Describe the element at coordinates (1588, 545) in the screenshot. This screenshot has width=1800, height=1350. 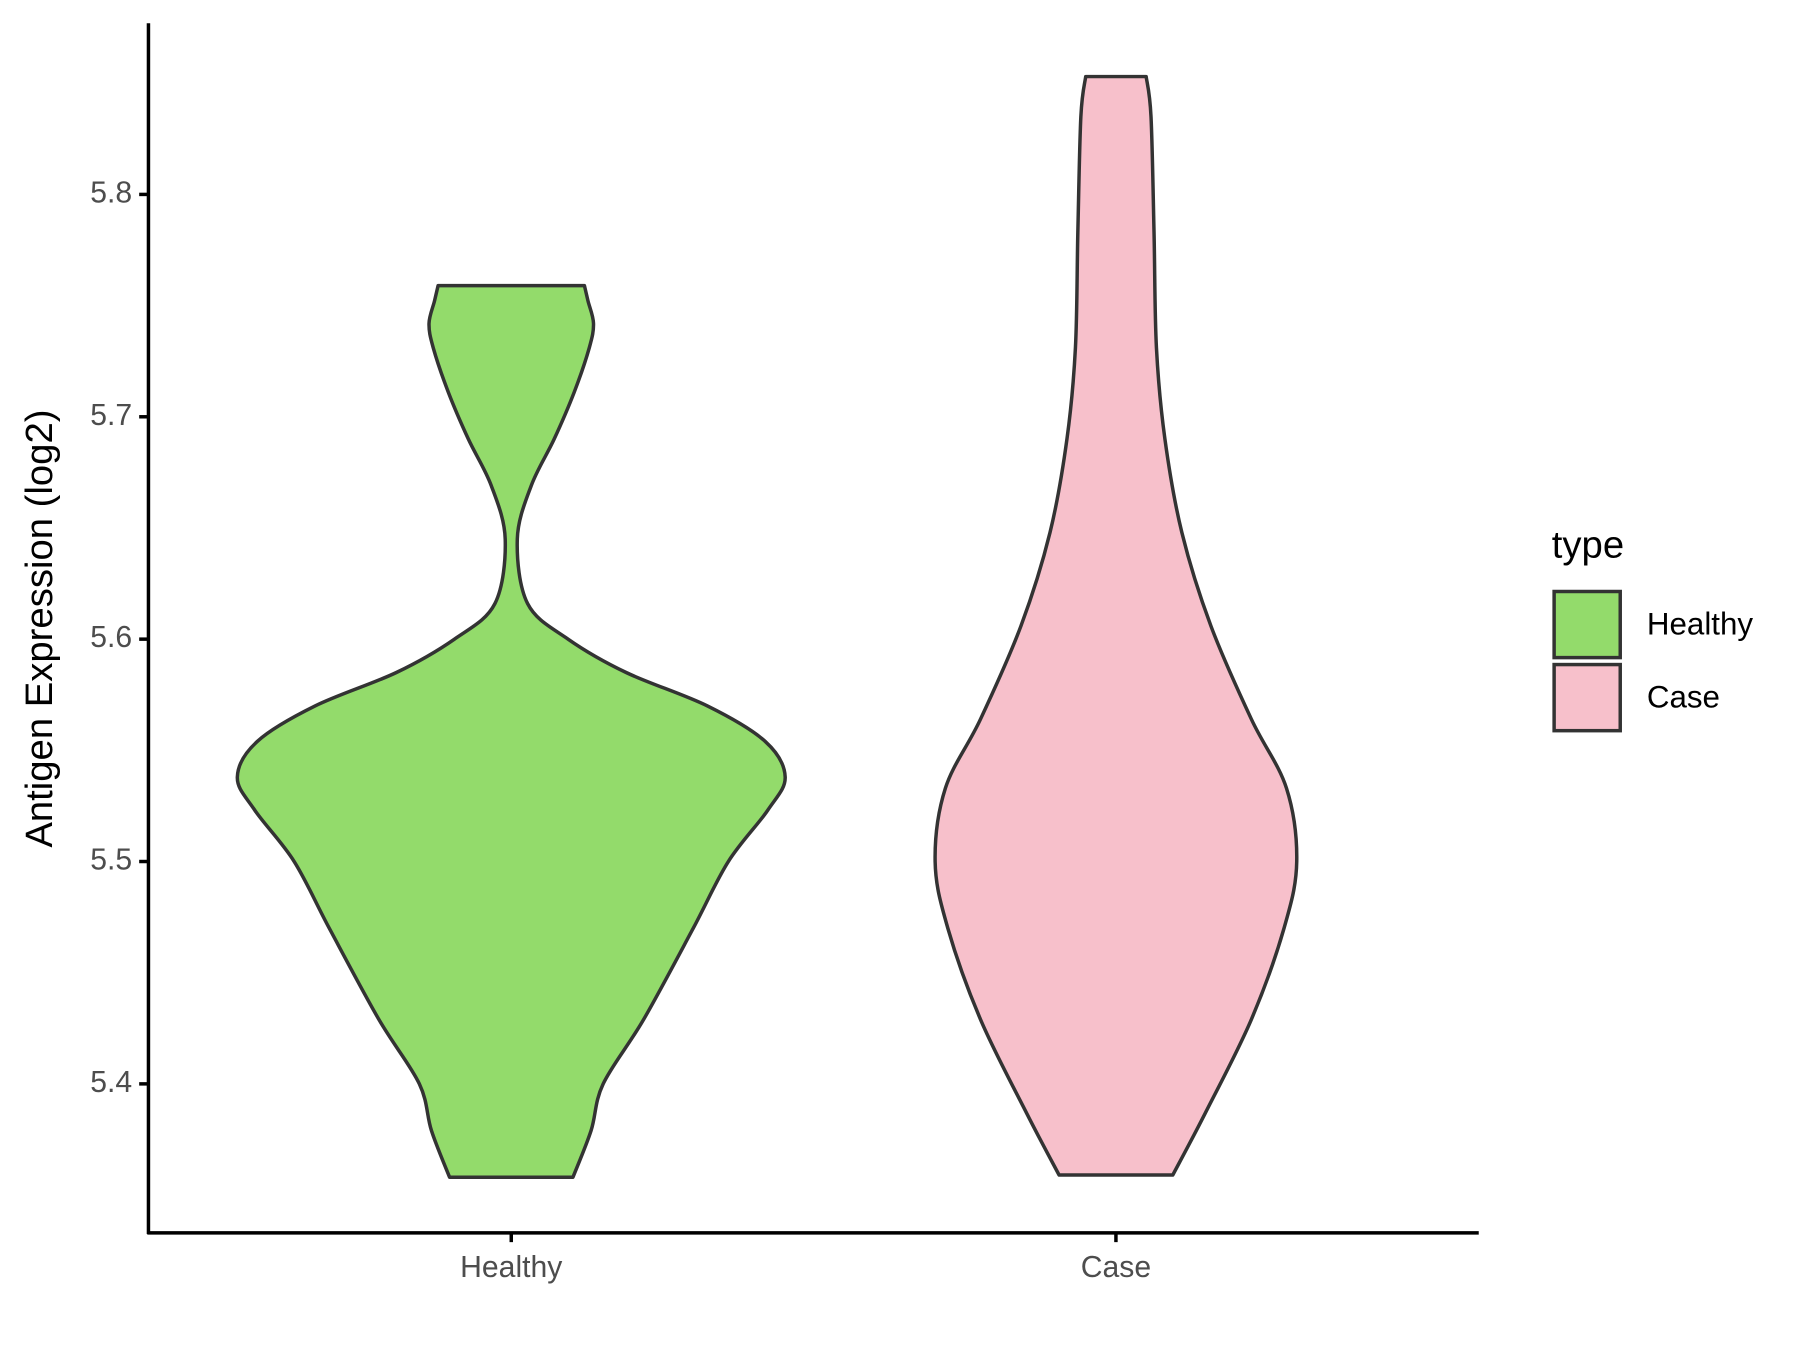
I see `legend-title: type` at that location.